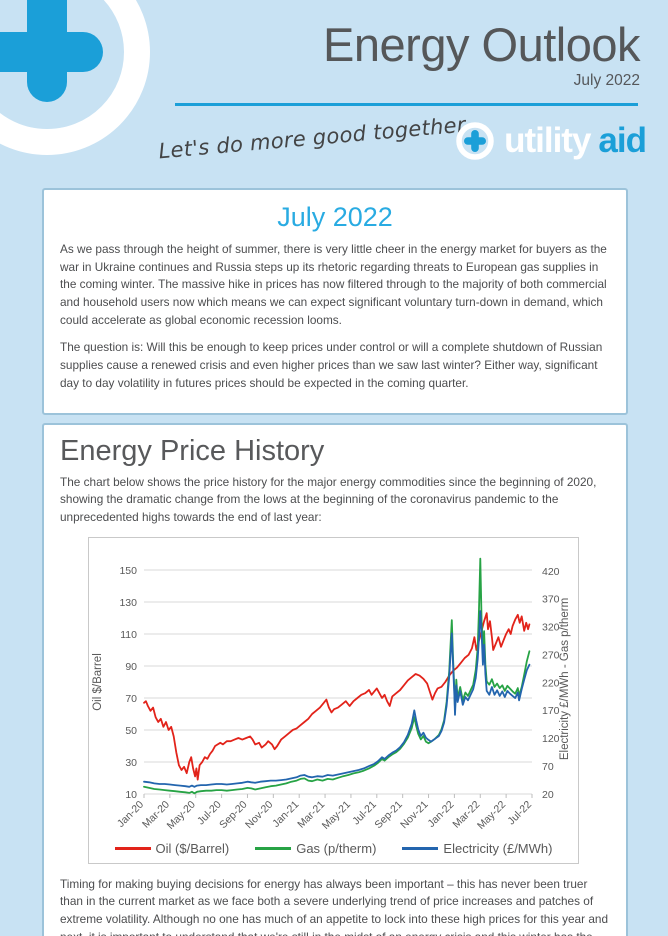 The image size is (668, 936). Describe the element at coordinates (565, 678) in the screenshot. I see `svg-text:Electricity £/MWh - Gas p/ther: Electricity £/MWh - Gas p/therm` at that location.